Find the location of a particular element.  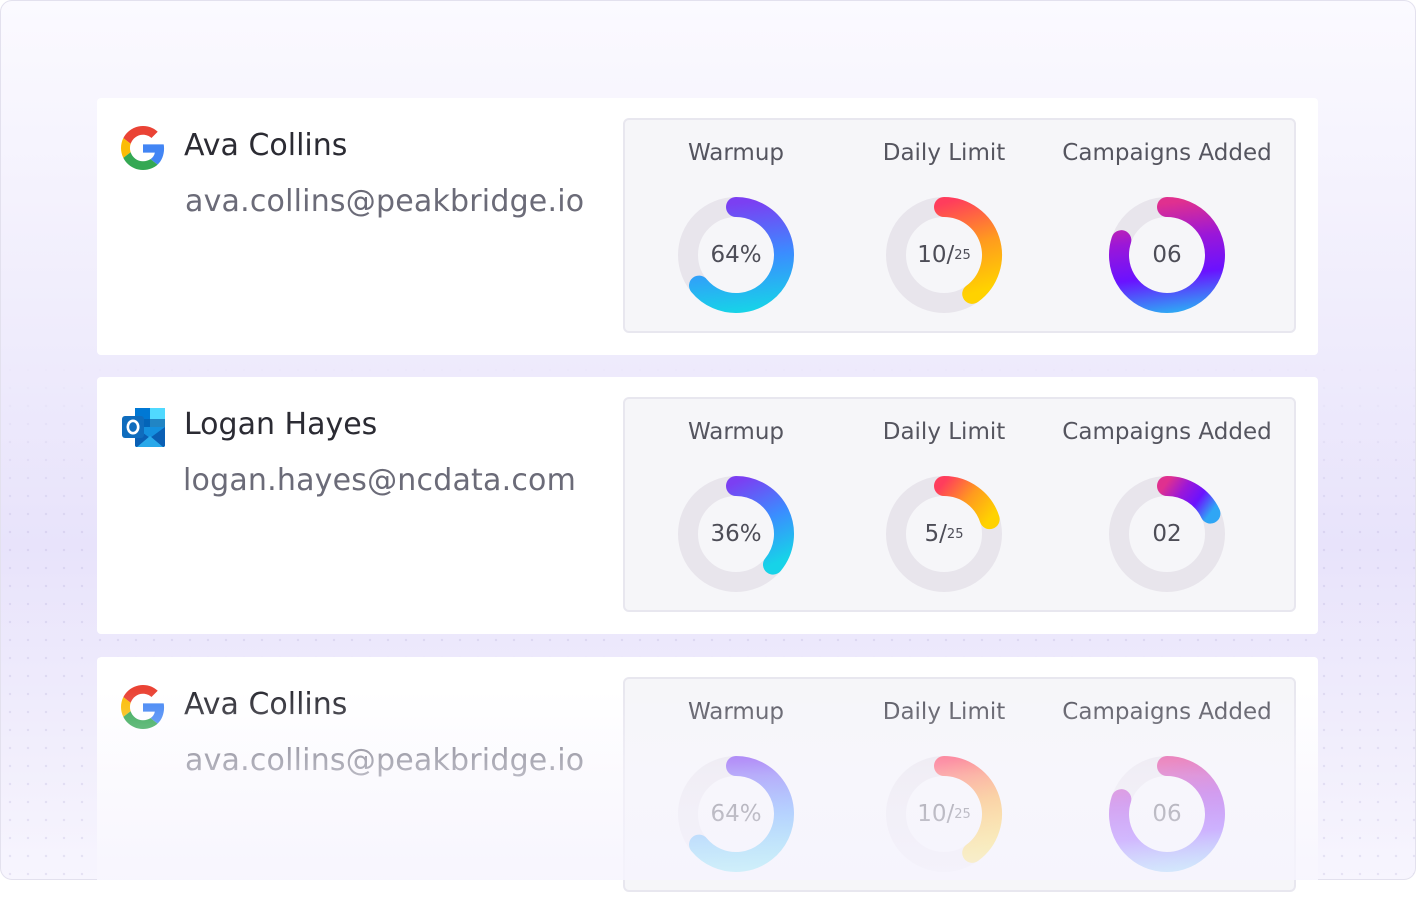

campaigns-value: 02 is located at coordinates (1167, 534).